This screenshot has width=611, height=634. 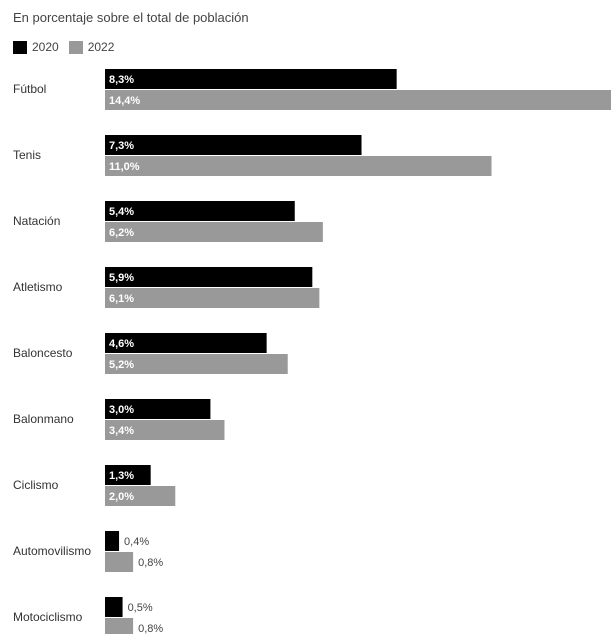 I want to click on bar-futbol-2020, so click(x=251, y=79).